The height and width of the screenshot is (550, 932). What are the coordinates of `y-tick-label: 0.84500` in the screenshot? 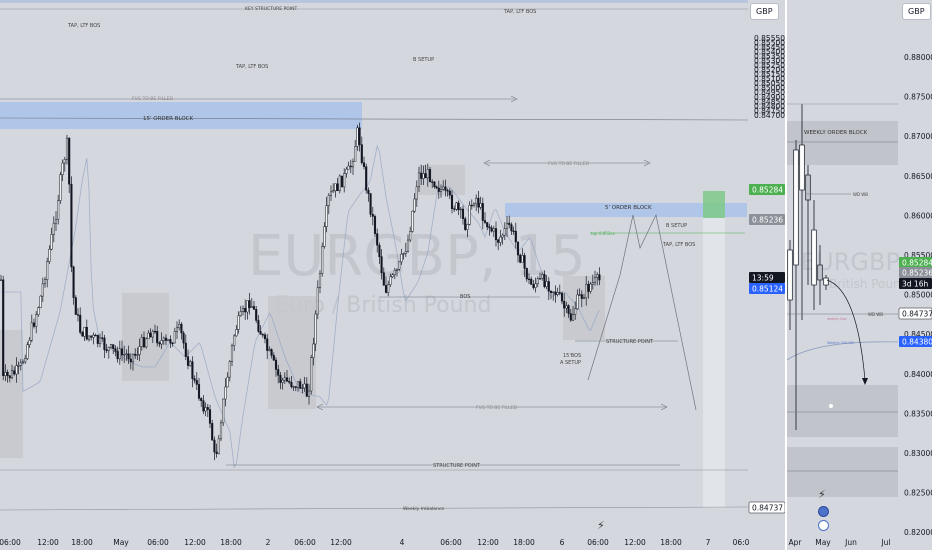 It's located at (918, 334).